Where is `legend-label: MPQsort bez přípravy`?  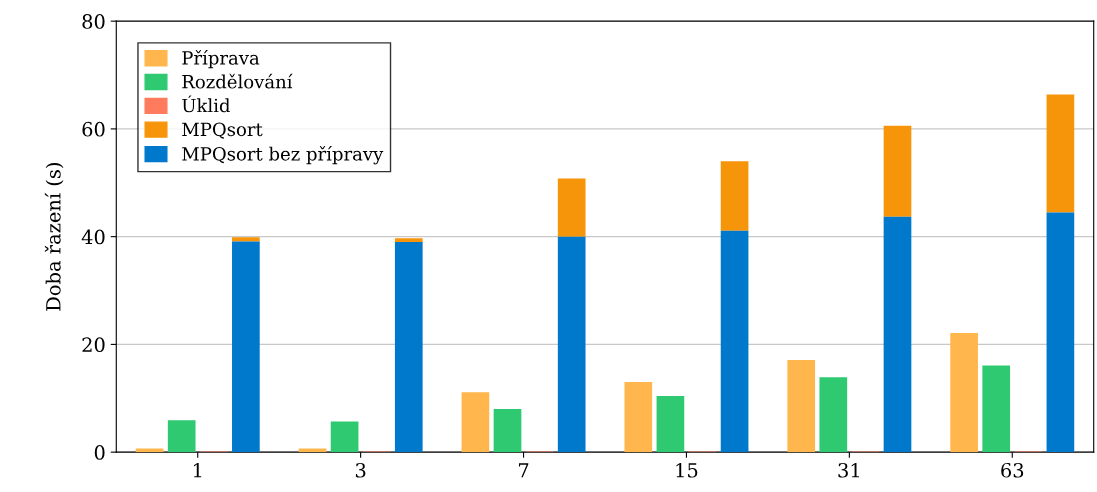
legend-label: MPQsort bez přípravy is located at coordinates (283, 155).